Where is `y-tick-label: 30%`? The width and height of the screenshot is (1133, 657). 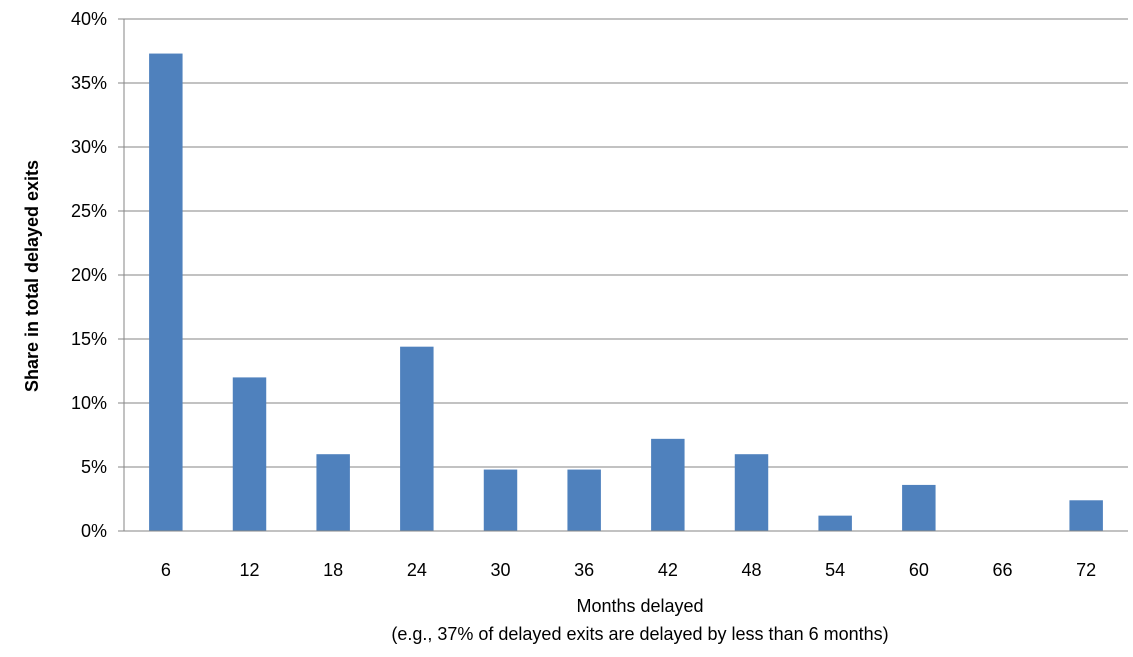 y-tick-label: 30% is located at coordinates (89, 147).